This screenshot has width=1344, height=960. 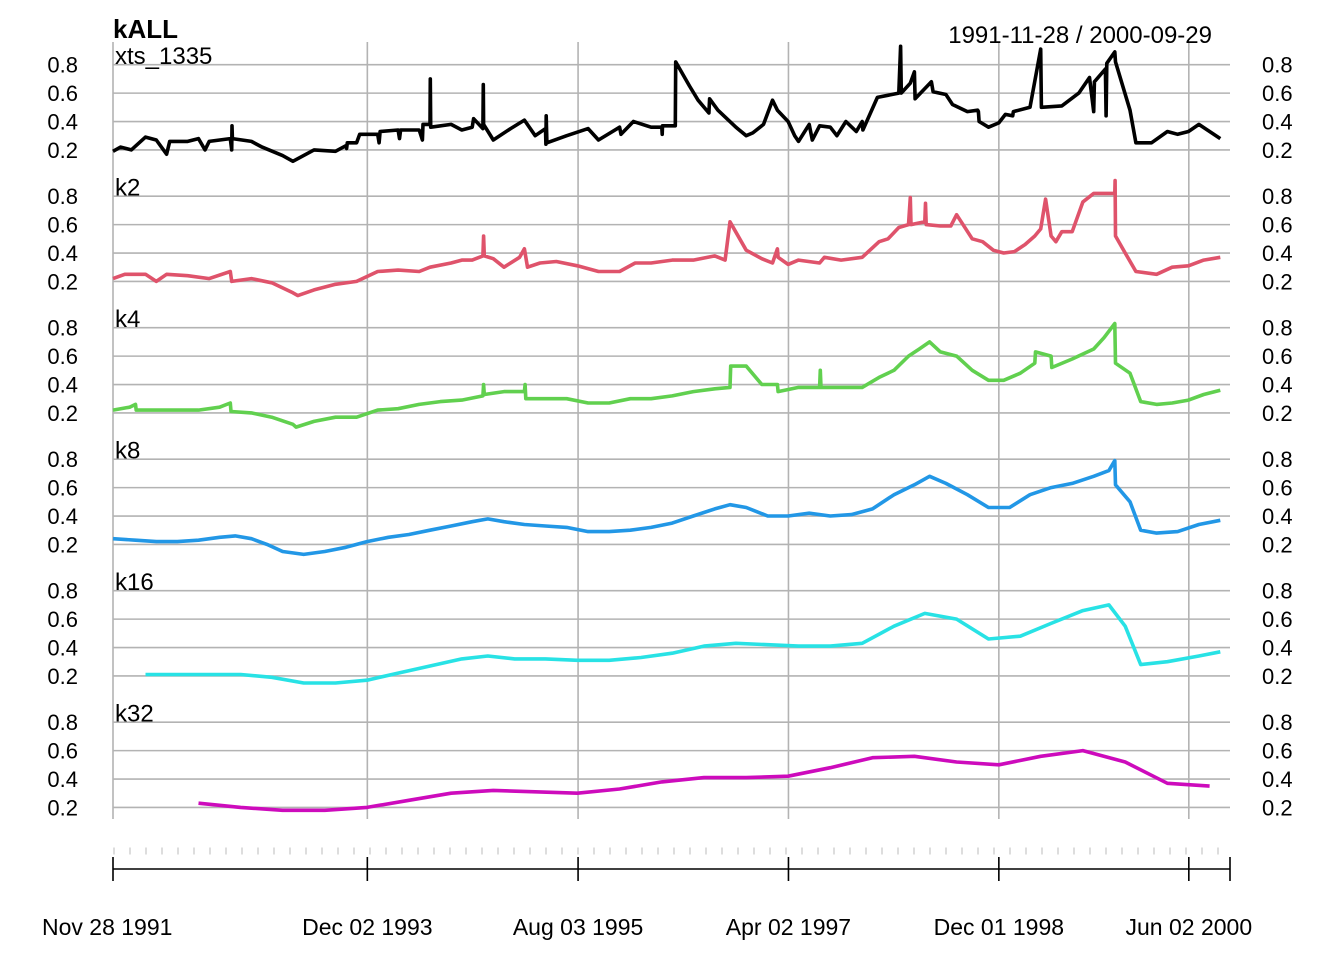 I want to click on y-tick-right-4-1: 0.4, so click(x=1277, y=648).